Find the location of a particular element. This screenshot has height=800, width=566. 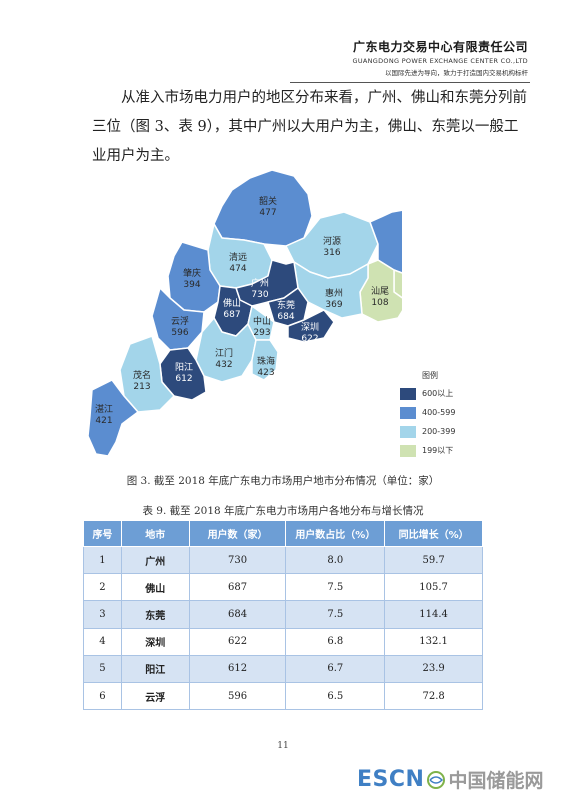

region-name-label: 阳江 is located at coordinates (184, 367).